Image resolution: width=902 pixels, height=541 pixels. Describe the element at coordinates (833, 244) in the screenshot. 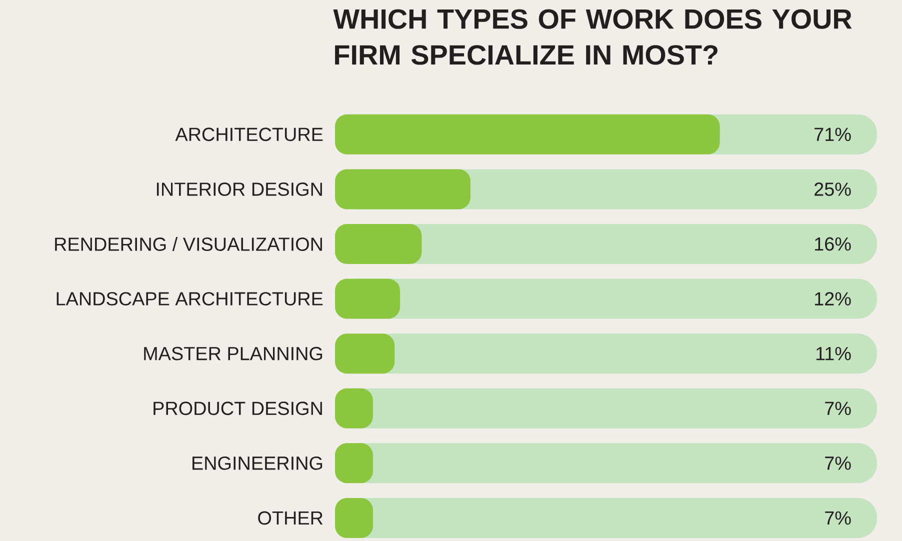

I see `data-label: 16%` at that location.